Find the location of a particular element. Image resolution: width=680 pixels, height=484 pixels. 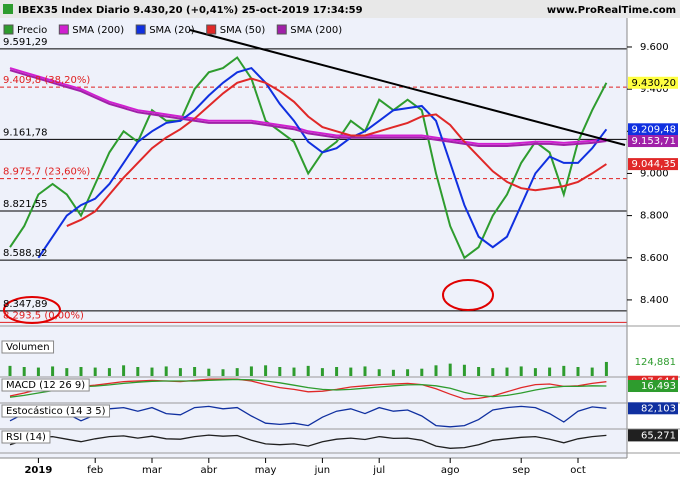

level-label: 9.161,78 is located at coordinates (25, 132).